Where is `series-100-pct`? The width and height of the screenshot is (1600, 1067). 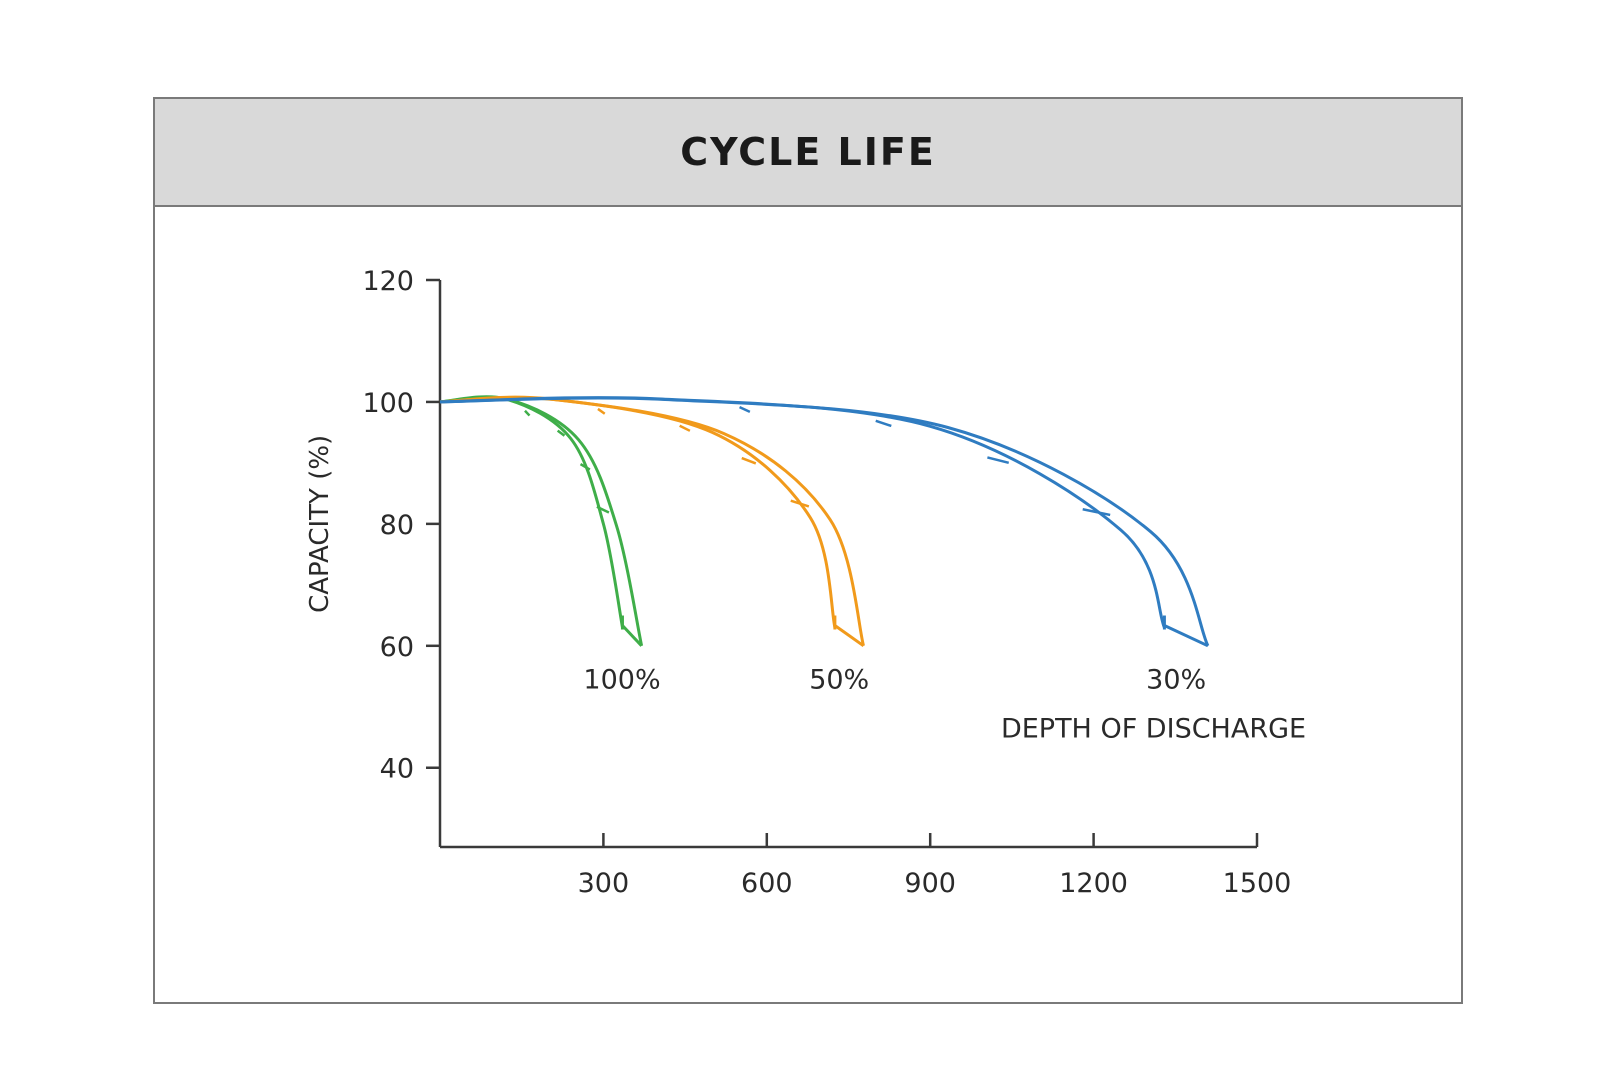
series-100-pct is located at coordinates (541, 521).